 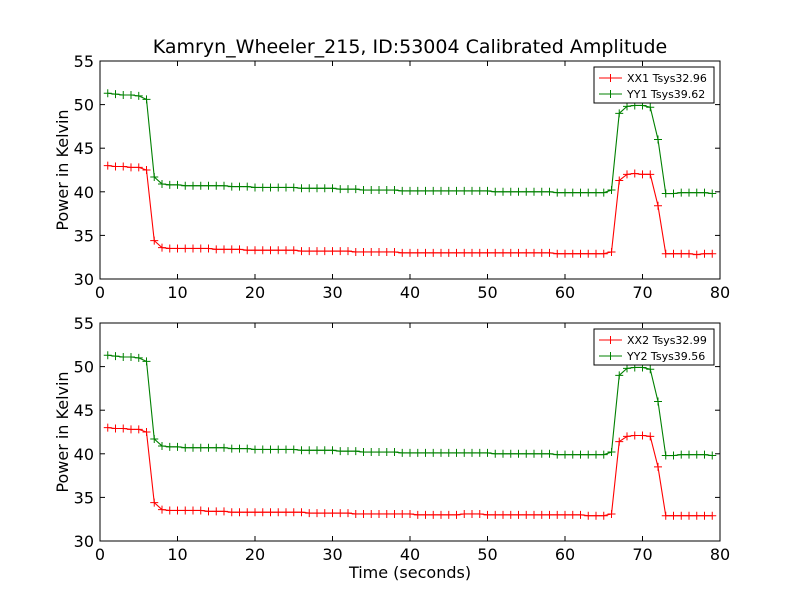 I want to click on x-tick-label: 40, so click(x=410, y=554).